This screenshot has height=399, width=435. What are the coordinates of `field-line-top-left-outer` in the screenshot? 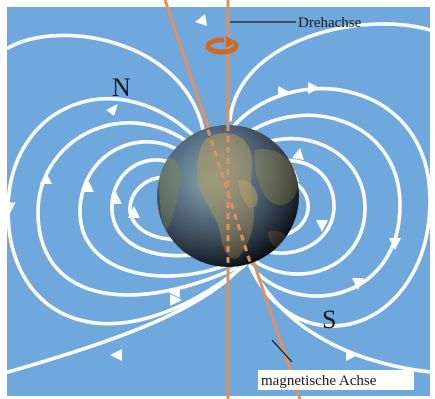 It's located at (106, 85).